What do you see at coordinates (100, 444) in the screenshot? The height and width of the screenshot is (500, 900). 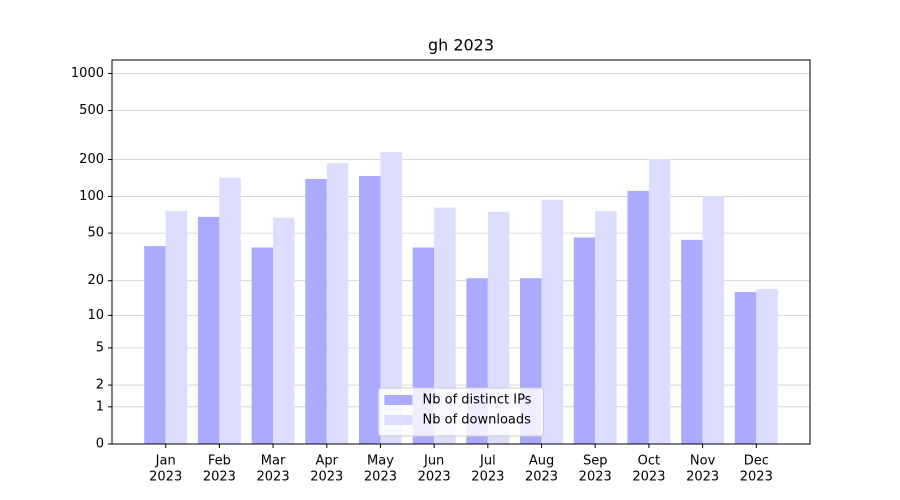 I see `y-tick-label: 0` at bounding box center [100, 444].